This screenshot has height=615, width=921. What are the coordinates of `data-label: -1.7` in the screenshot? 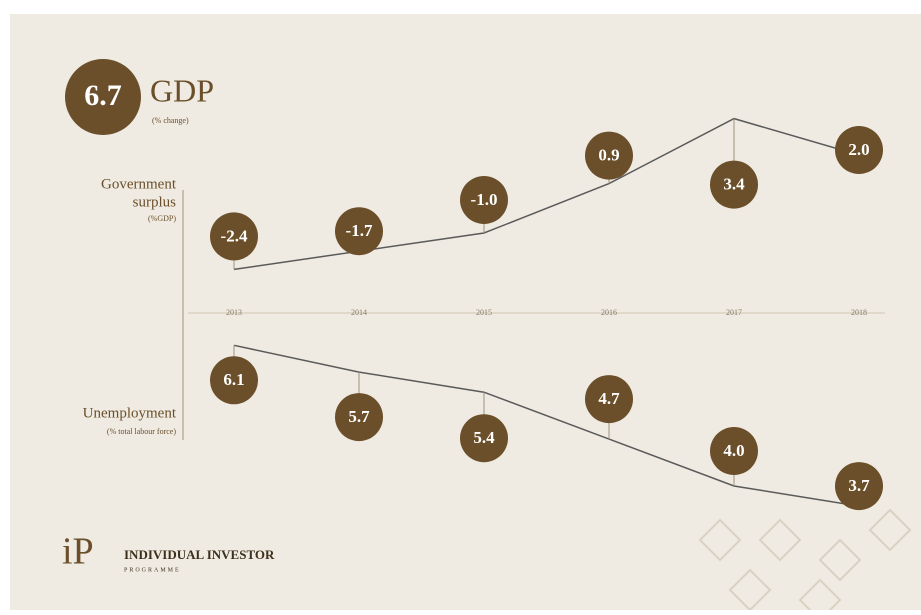 It's located at (359, 230).